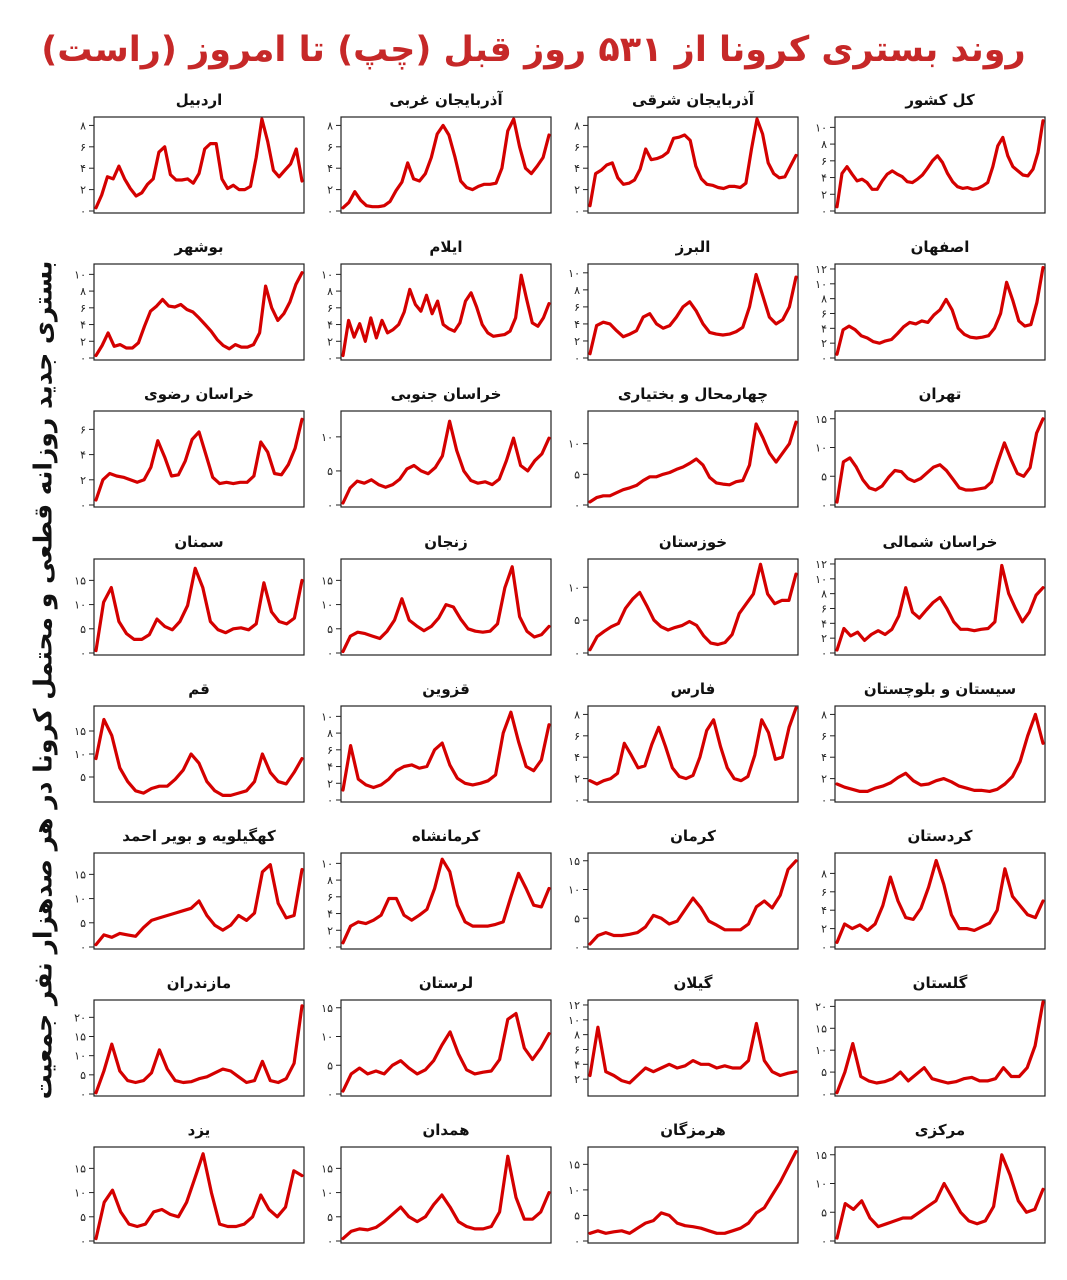  Describe the element at coordinates (821, 1007) in the screenshot. I see `y-tick-label: ۲۰` at that location.